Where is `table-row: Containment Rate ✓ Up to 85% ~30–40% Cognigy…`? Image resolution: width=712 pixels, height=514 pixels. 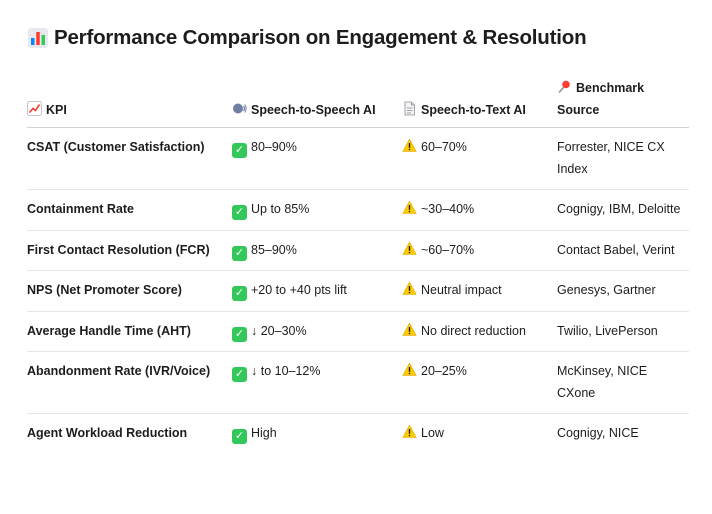 table-row: Containment Rate ✓ Up to 85% ~30–40% Cognigy… is located at coordinates (358, 210).